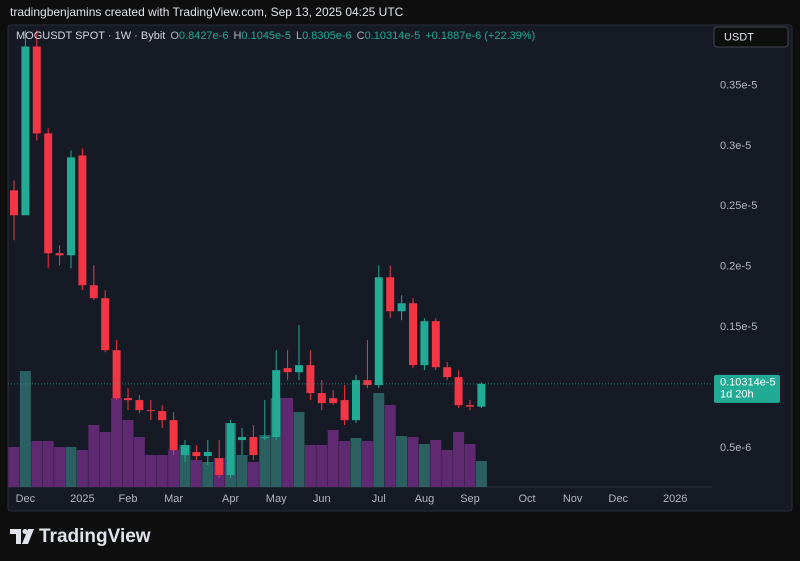 The image size is (800, 561). Describe the element at coordinates (230, 499) in the screenshot. I see `x-tick-label: Apr` at that location.